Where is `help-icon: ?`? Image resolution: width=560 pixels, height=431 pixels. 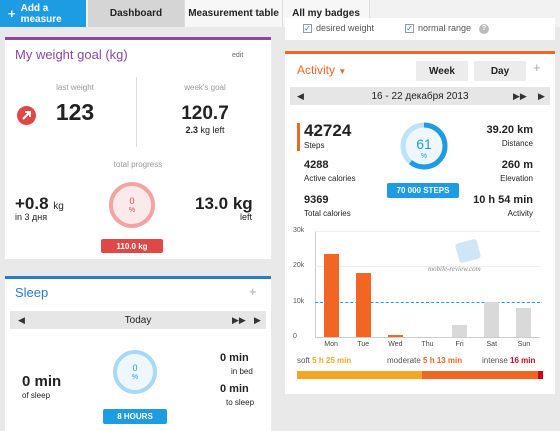
help-icon: ? is located at coordinates (484, 29).